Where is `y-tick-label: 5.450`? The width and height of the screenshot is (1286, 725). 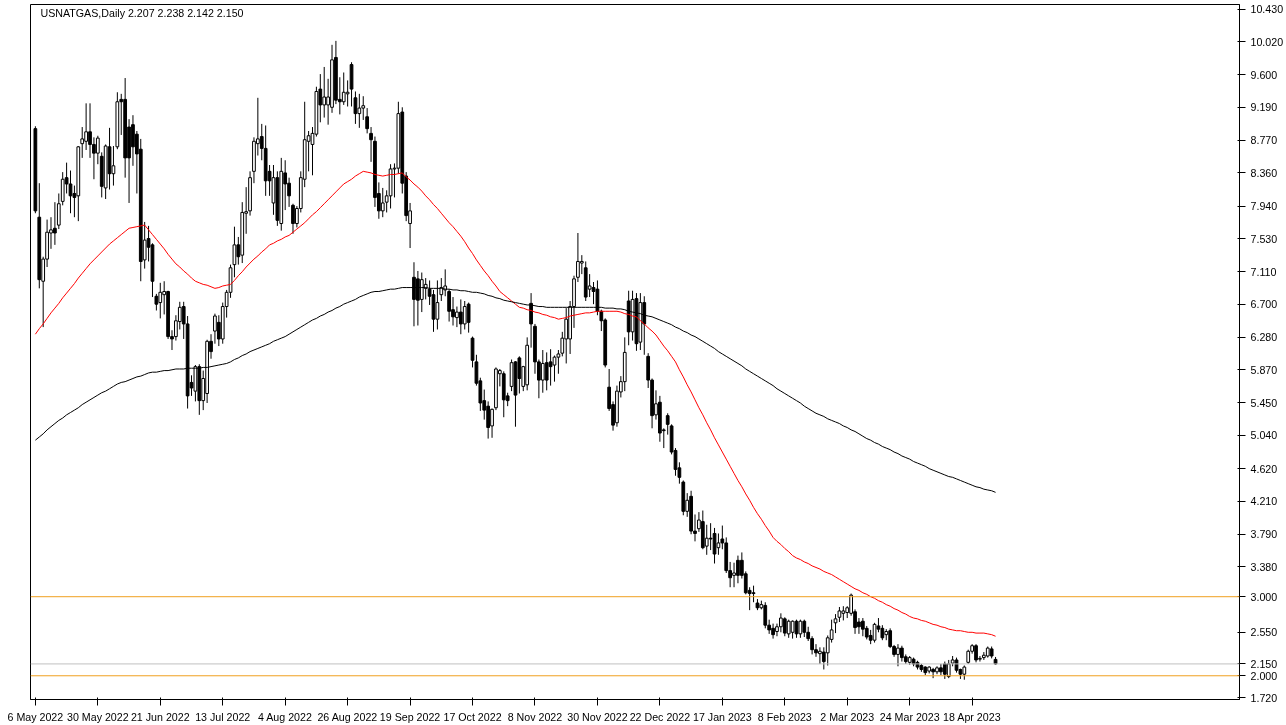
y-tick-label: 5.450 is located at coordinates (1264, 403).